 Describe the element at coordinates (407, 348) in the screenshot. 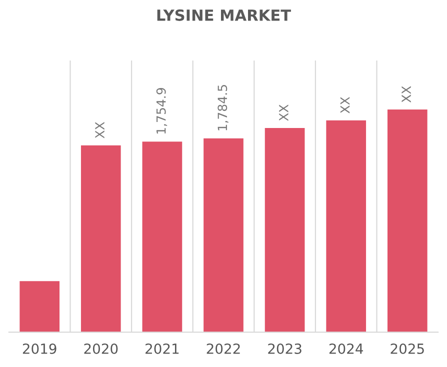

I see `x-tick-label: 2025` at that location.